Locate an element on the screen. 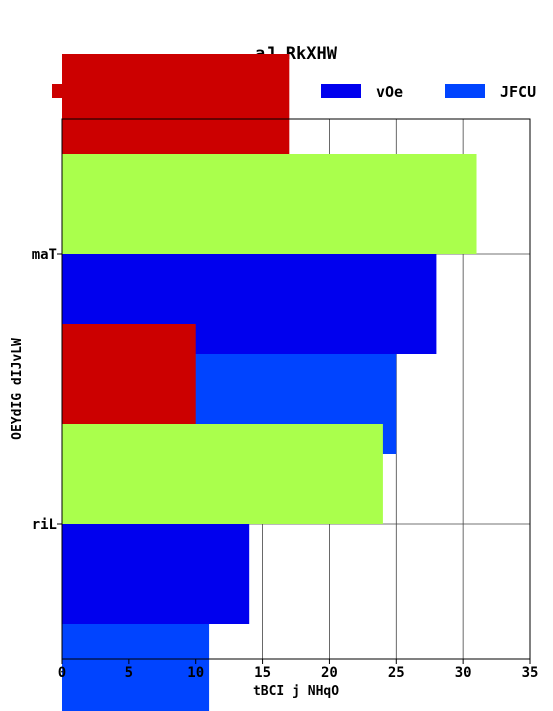 The height and width of the screenshot is (711, 553). x-tick-label-2: 10 is located at coordinates (195, 673).